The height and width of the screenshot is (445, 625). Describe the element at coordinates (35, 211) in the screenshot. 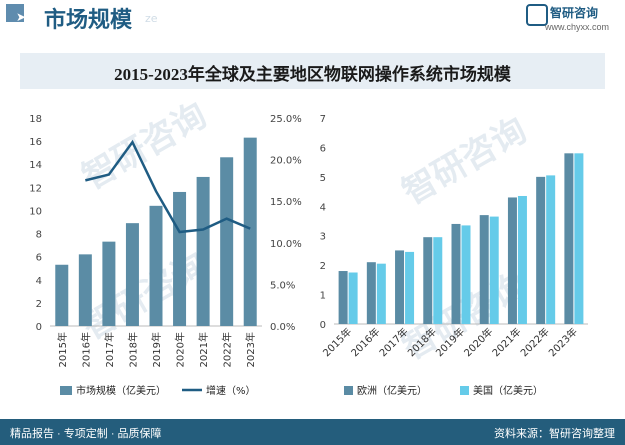

I see `y-tick-label-left: 10` at that location.